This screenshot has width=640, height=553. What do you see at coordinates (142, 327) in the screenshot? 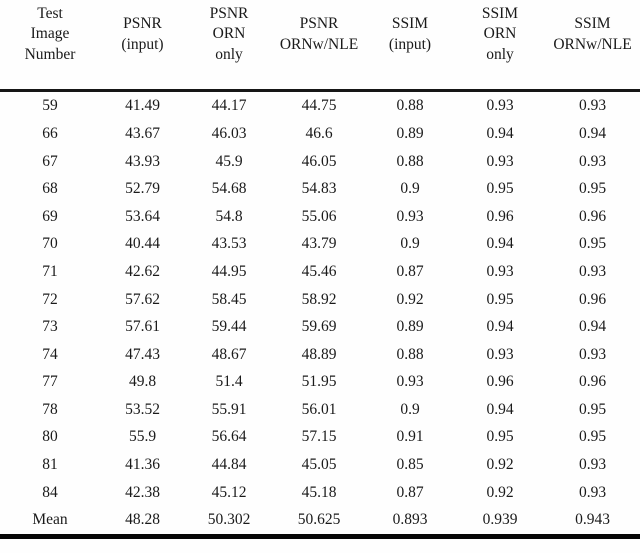
I see `table-cell: 57.61` at bounding box center [142, 327].